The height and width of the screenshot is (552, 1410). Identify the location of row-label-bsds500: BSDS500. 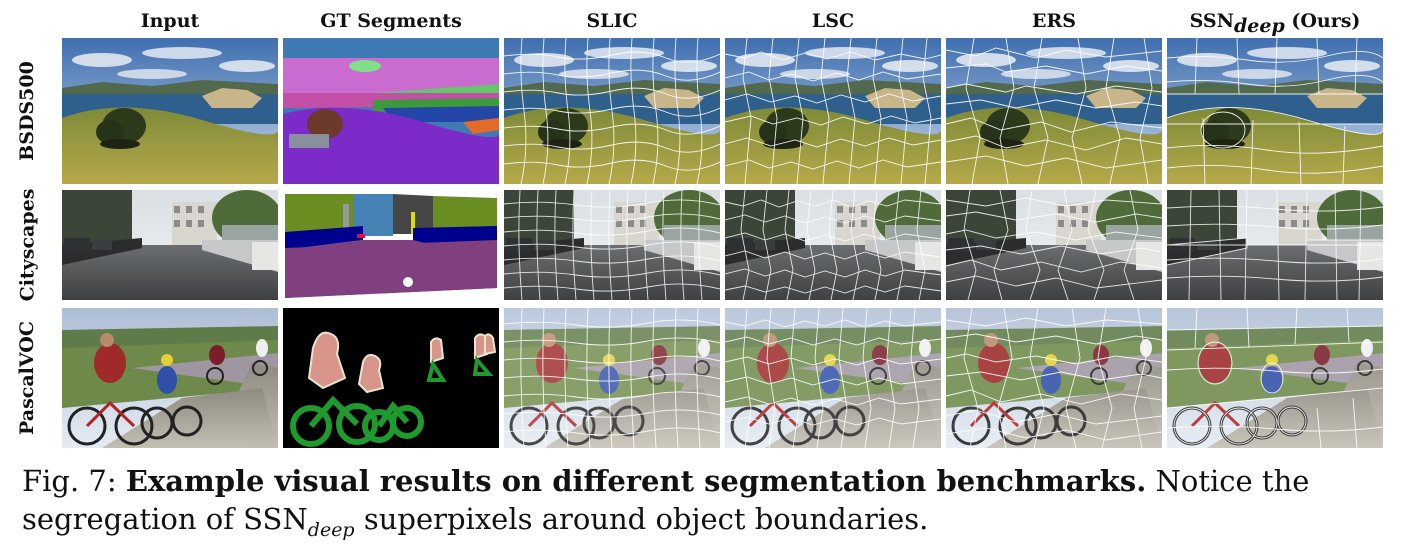
(27, 111).